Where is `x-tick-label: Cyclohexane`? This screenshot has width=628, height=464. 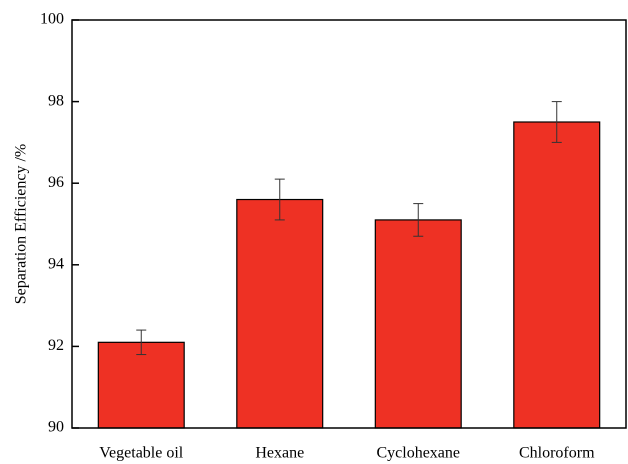
x-tick-label: Cyclohexane is located at coordinates (418, 453).